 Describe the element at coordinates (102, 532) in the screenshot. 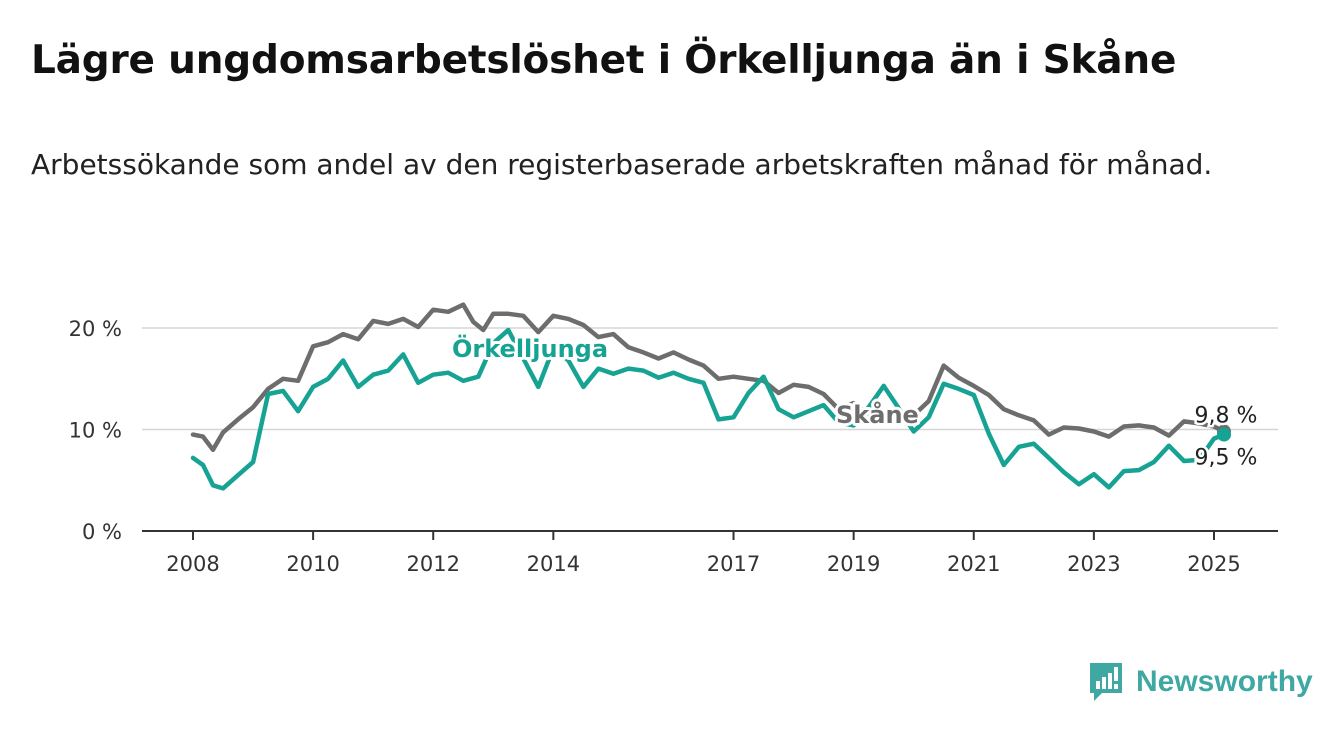

I see `y-tick-label: 0 %` at that location.